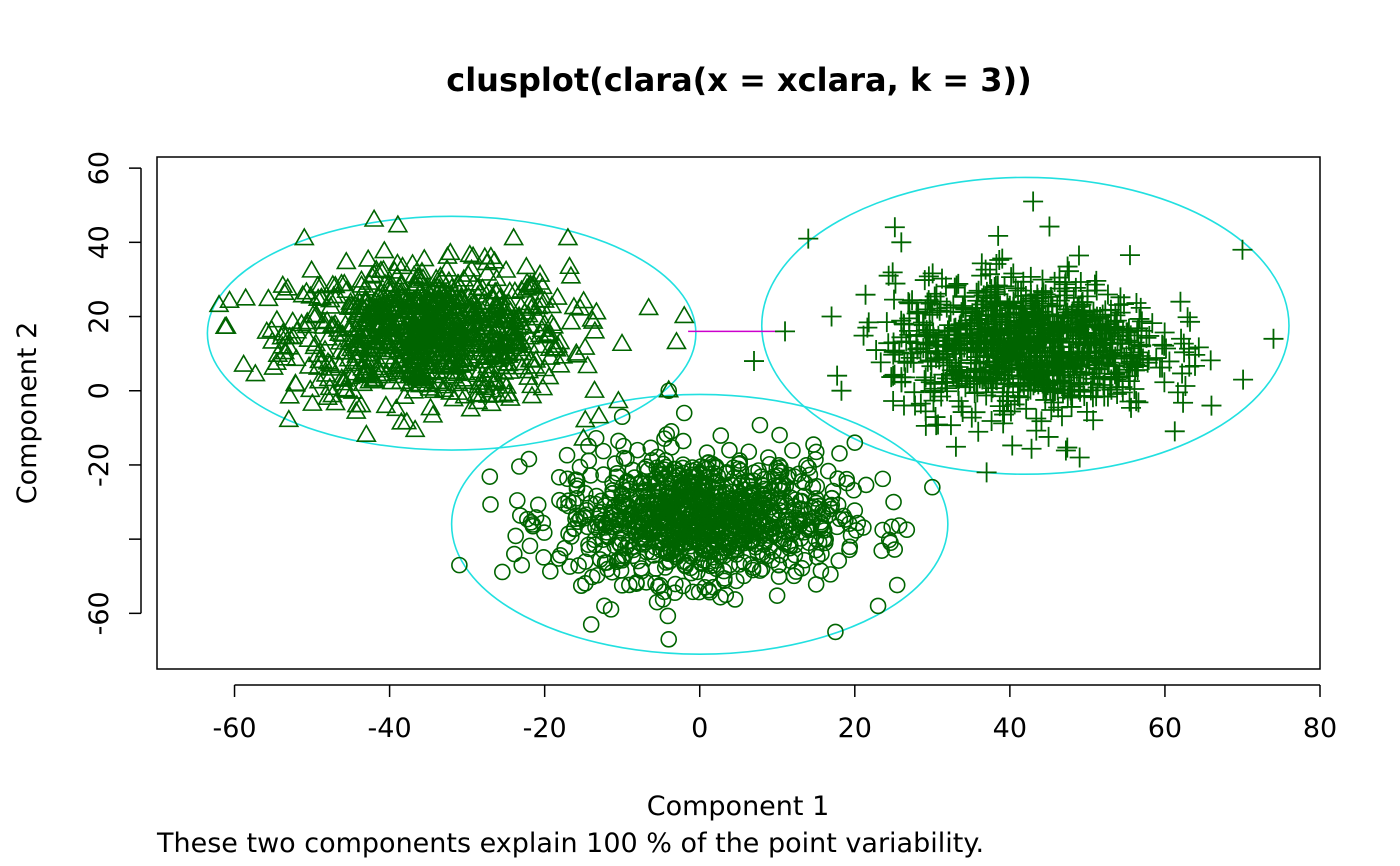 The image size is (1400, 866). I want to click on y-axis: -60 -20 0 20 40 60, so click(113, 393).